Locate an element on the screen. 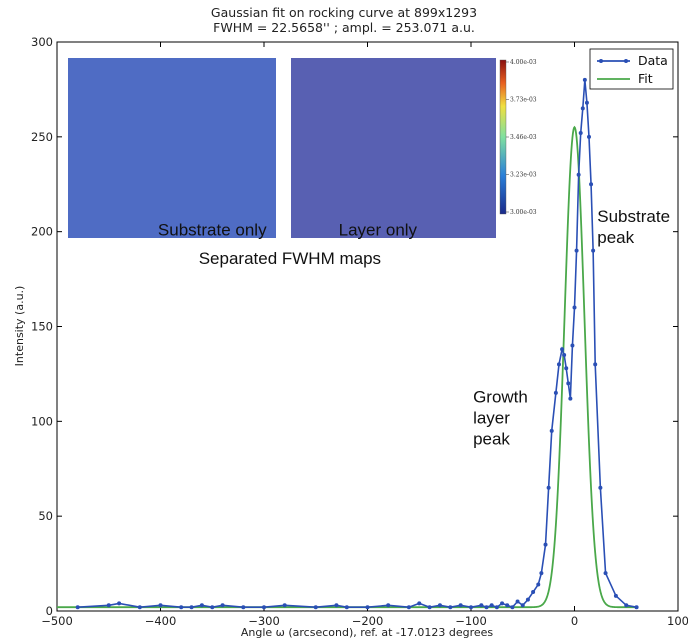 The width and height of the screenshot is (688, 639). annotation-text: Separated FWHM maps is located at coordinates (290, 258).